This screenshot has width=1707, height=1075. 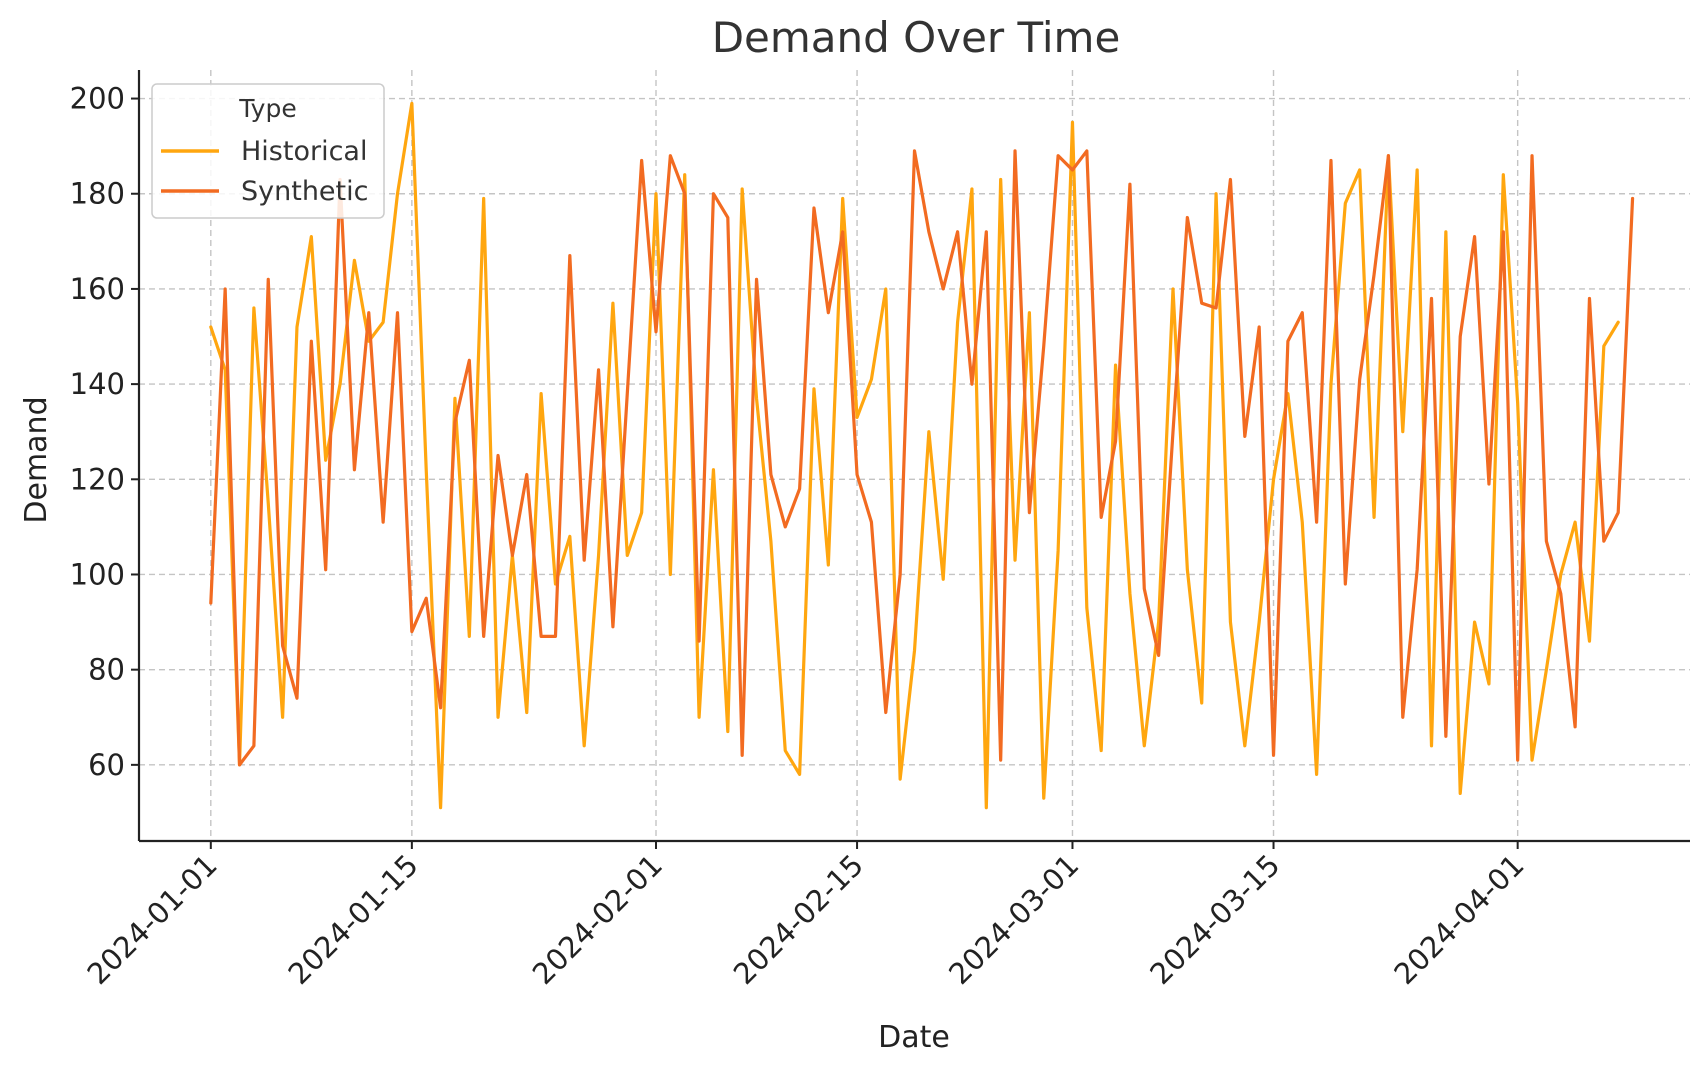 I want to click on y-tick-label: 120, so click(x=97, y=479).